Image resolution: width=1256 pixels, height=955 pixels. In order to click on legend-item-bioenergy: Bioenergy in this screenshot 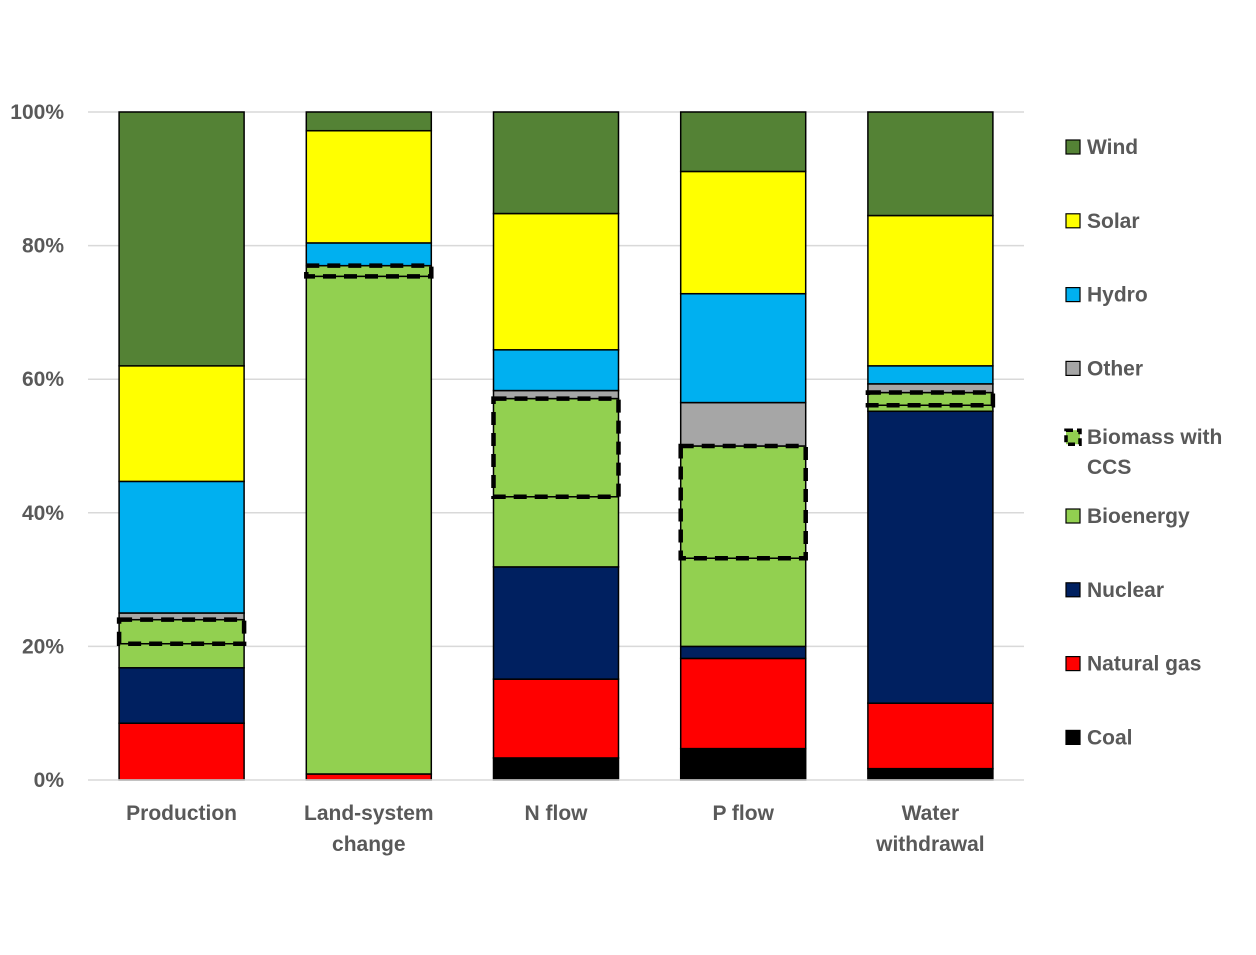, I will do `click(1127, 516)`.